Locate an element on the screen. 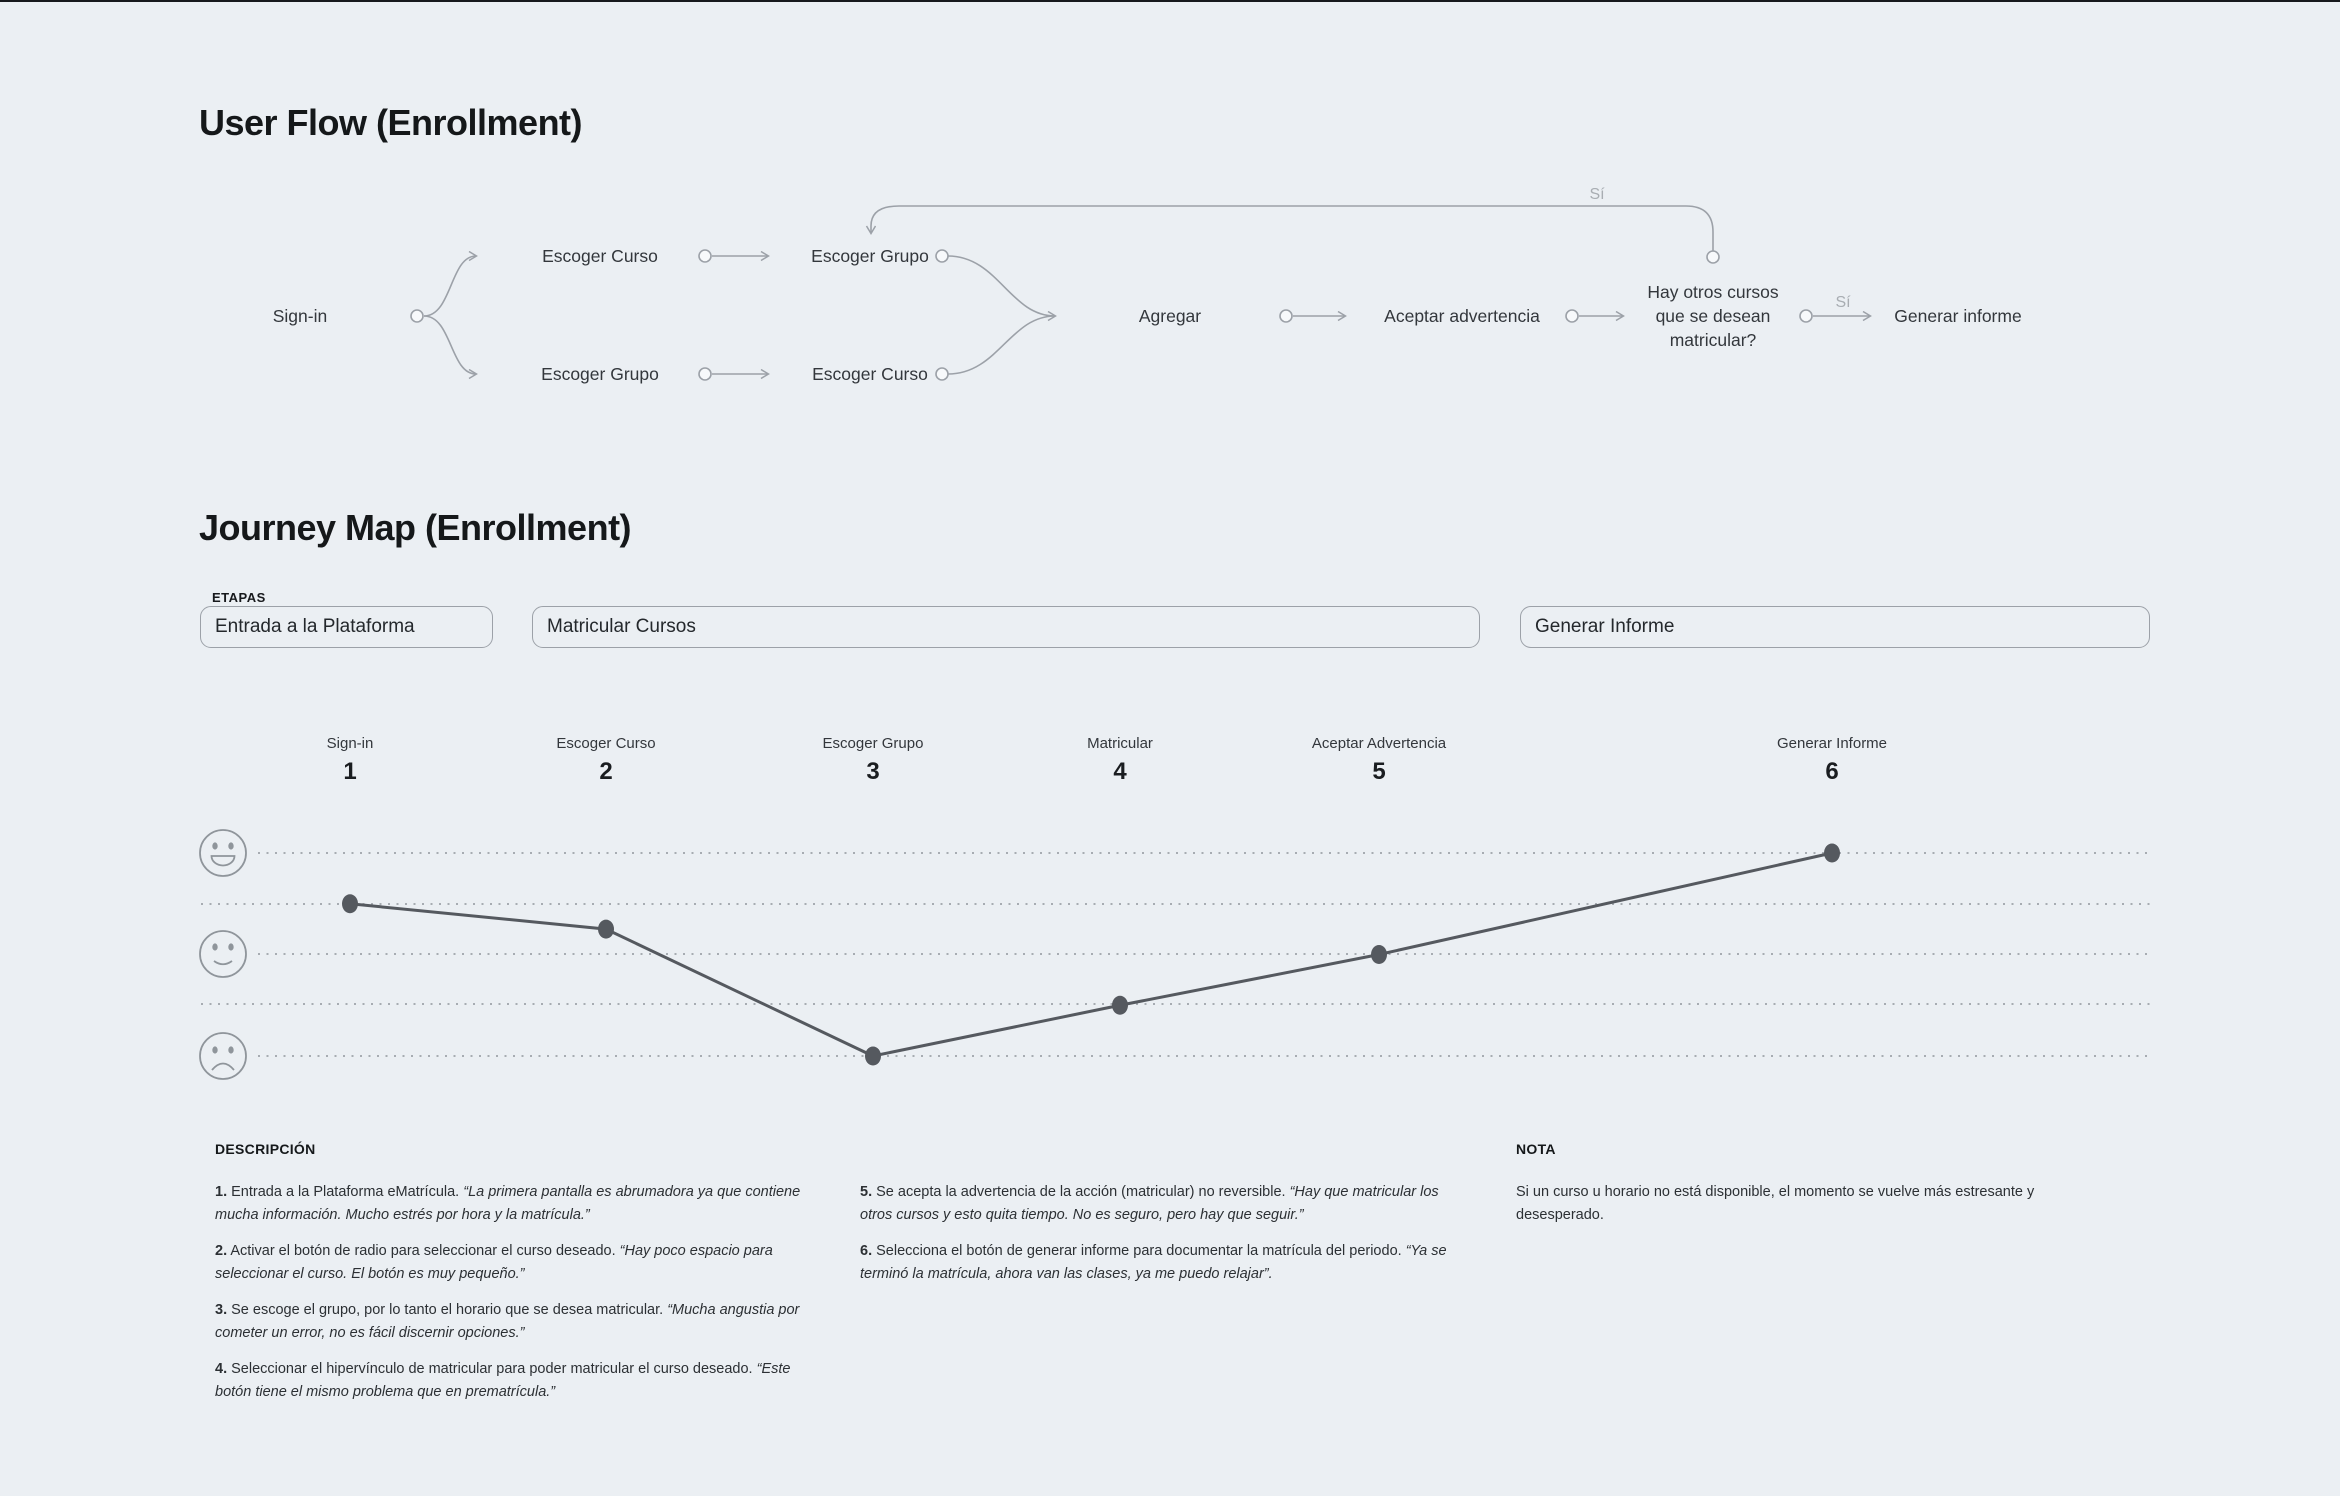 This screenshot has width=2340, height=1496. step-number: 5 is located at coordinates (1379, 771).